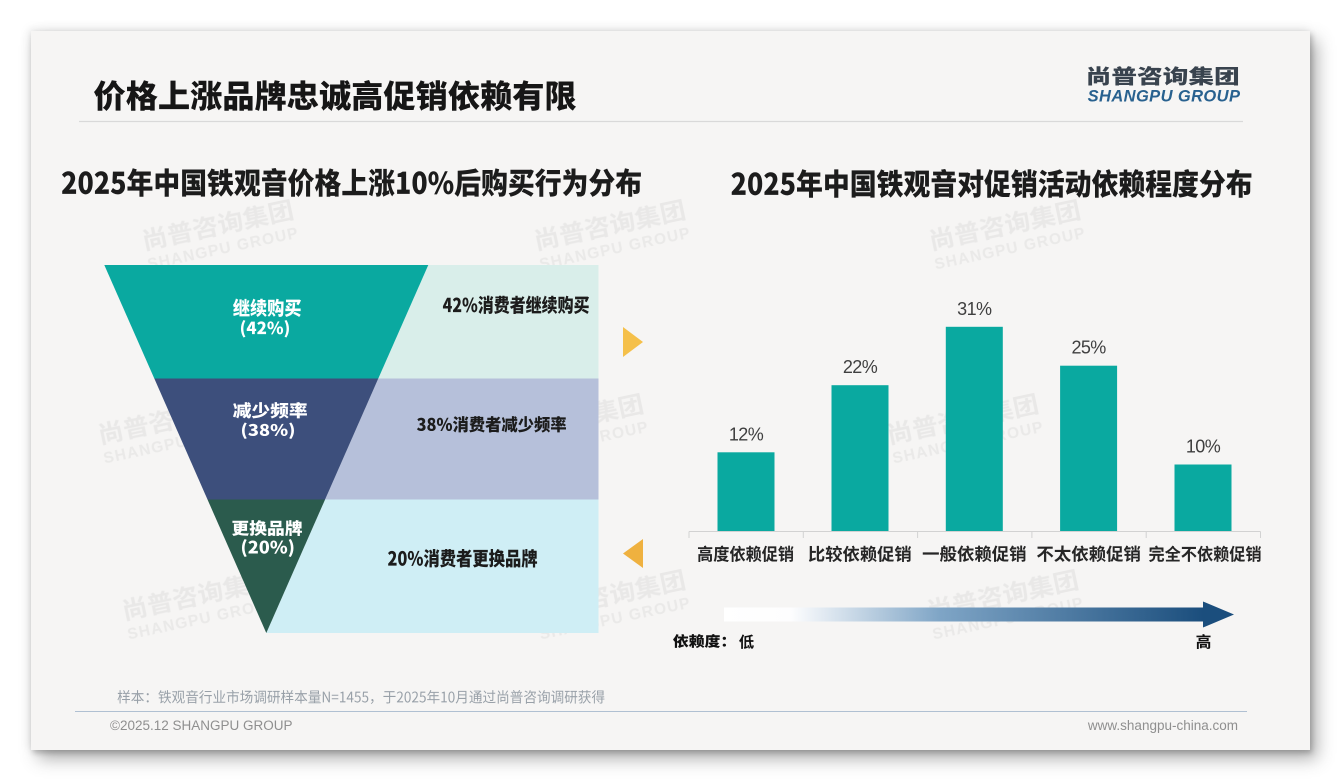 The width and height of the screenshot is (1340, 780). I want to click on svg-text: SHANGPU GROUP, so click(1164, 97).